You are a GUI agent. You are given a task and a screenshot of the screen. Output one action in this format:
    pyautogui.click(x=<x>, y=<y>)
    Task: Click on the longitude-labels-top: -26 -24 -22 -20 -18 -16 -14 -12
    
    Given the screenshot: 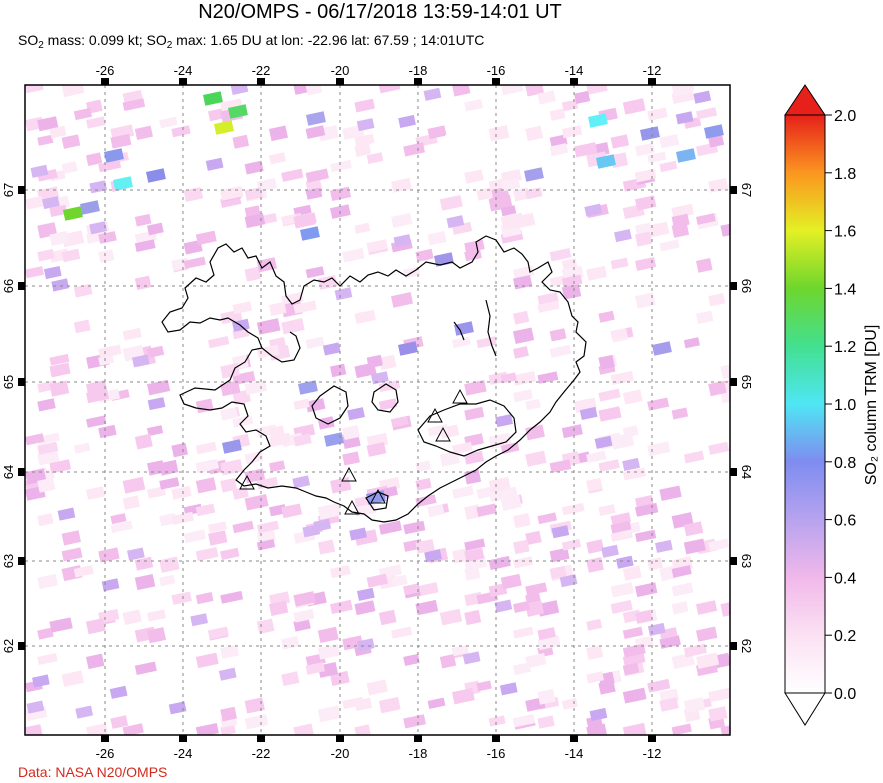 What is the action you would take?
    pyautogui.click(x=378, y=74)
    